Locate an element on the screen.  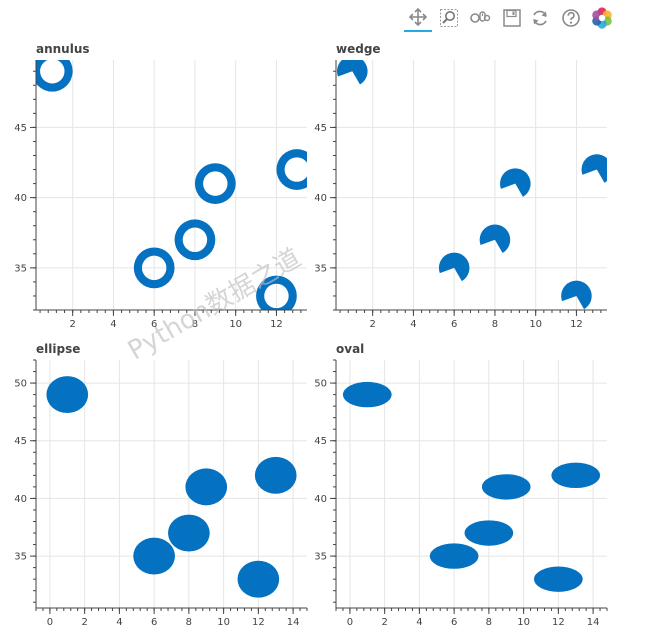
reset-icon is located at coordinates (540, 18).